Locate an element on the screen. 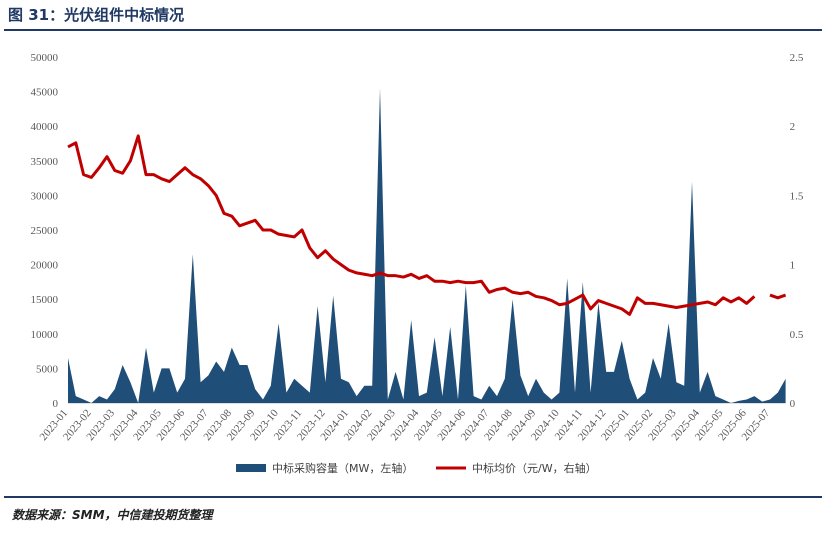 This screenshot has width=826, height=540. y-tick-label: 25000 is located at coordinates (45, 231).